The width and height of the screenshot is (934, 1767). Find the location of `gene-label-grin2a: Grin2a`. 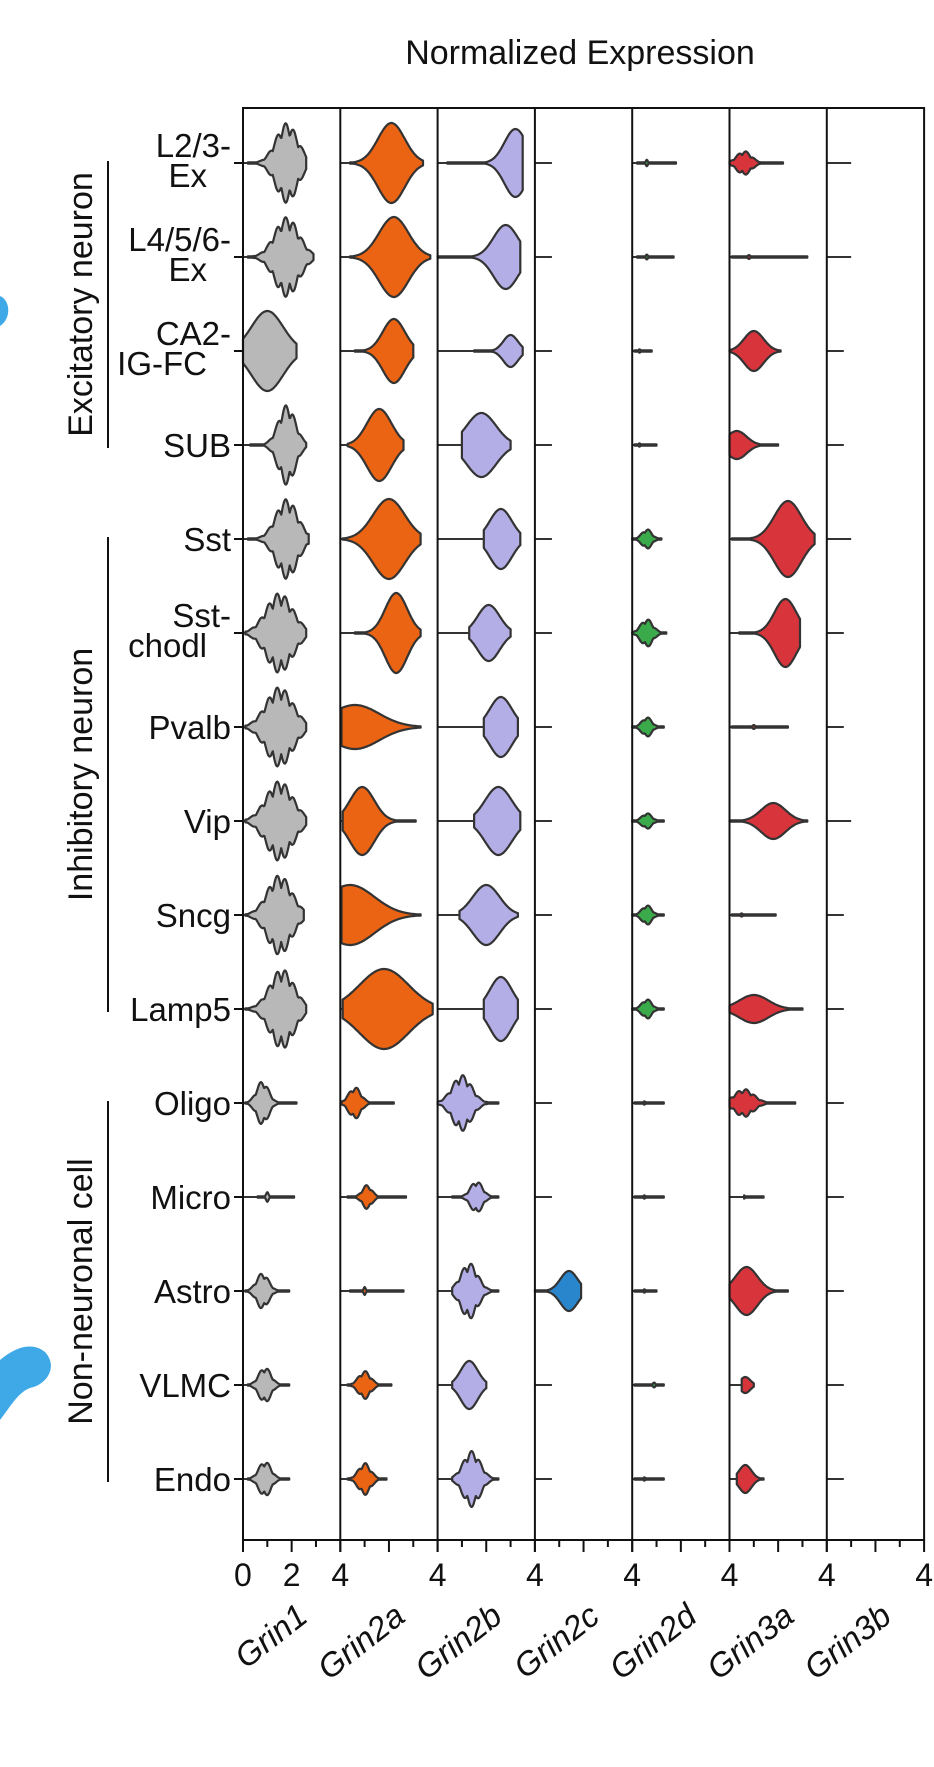

gene-label-grin2a: Grin2a is located at coordinates (360, 1641).